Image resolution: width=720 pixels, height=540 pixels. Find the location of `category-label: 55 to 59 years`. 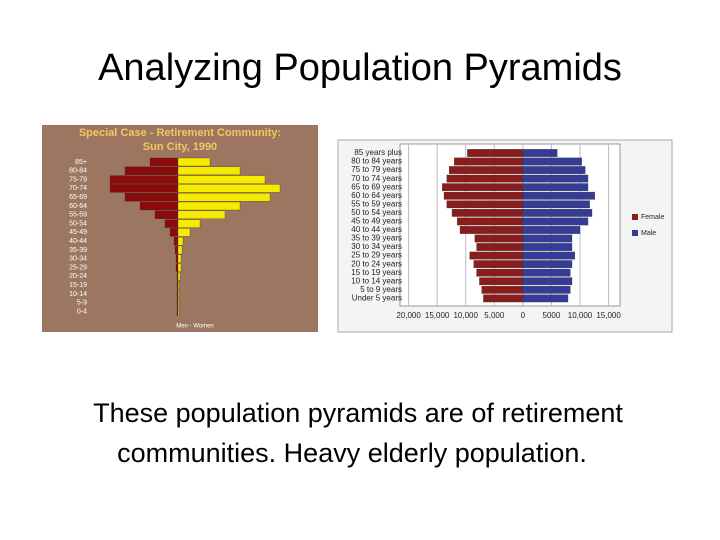

category-label: 55 to 59 years is located at coordinates (376, 203).